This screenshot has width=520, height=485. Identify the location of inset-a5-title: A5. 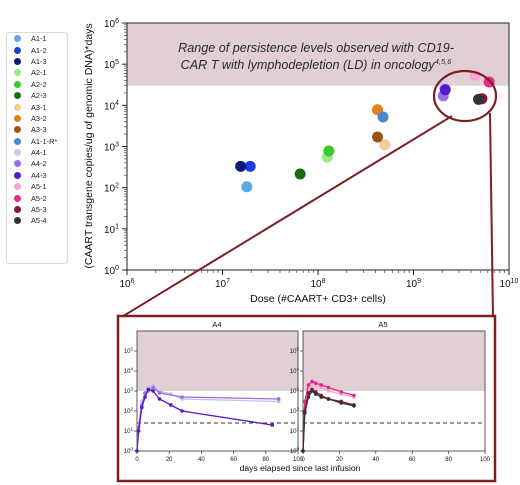
(382, 324).